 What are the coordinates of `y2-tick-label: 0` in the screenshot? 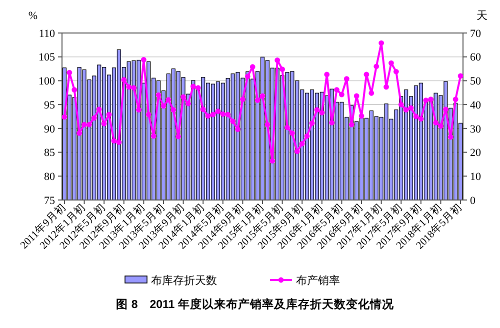 It's located at (473, 200).